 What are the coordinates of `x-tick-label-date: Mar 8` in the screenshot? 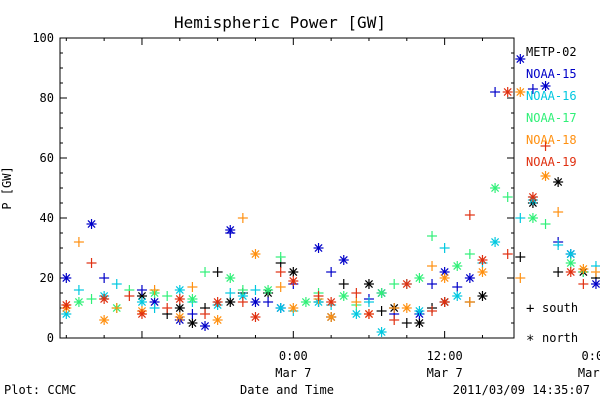 It's located at (589, 373).